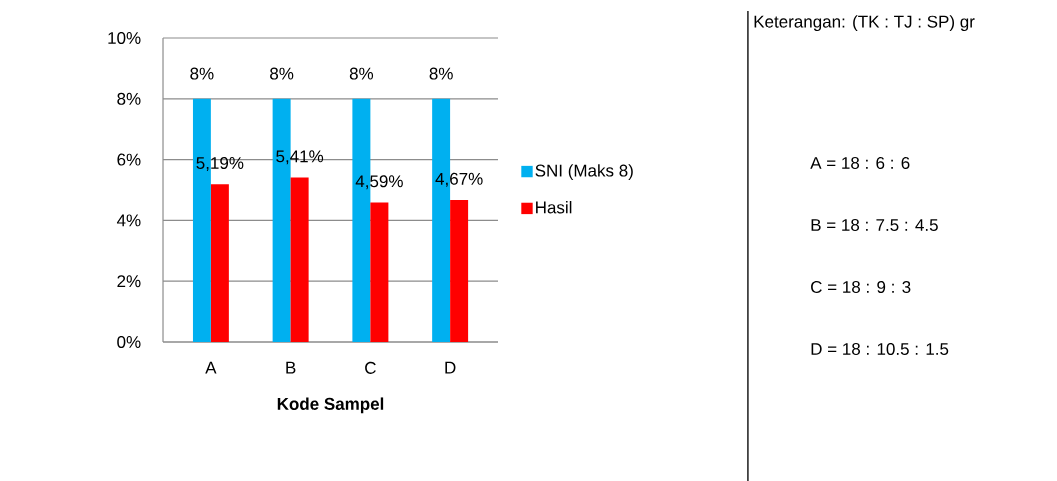 The image size is (1057, 481). I want to click on y-tick-label: 6%, so click(129, 159).